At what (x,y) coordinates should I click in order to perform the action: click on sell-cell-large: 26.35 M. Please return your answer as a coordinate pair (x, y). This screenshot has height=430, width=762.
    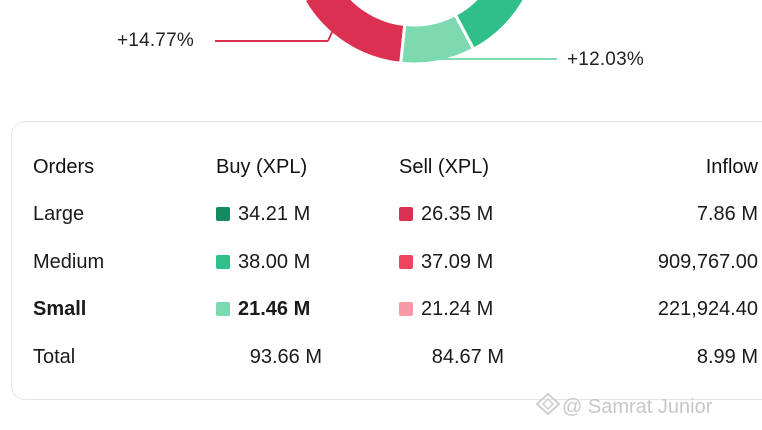
    Looking at the image, I should click on (446, 214).